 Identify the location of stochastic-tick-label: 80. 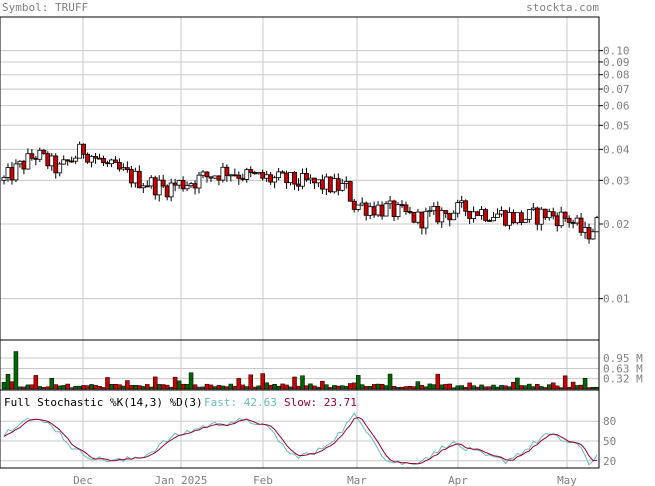
(609, 421).